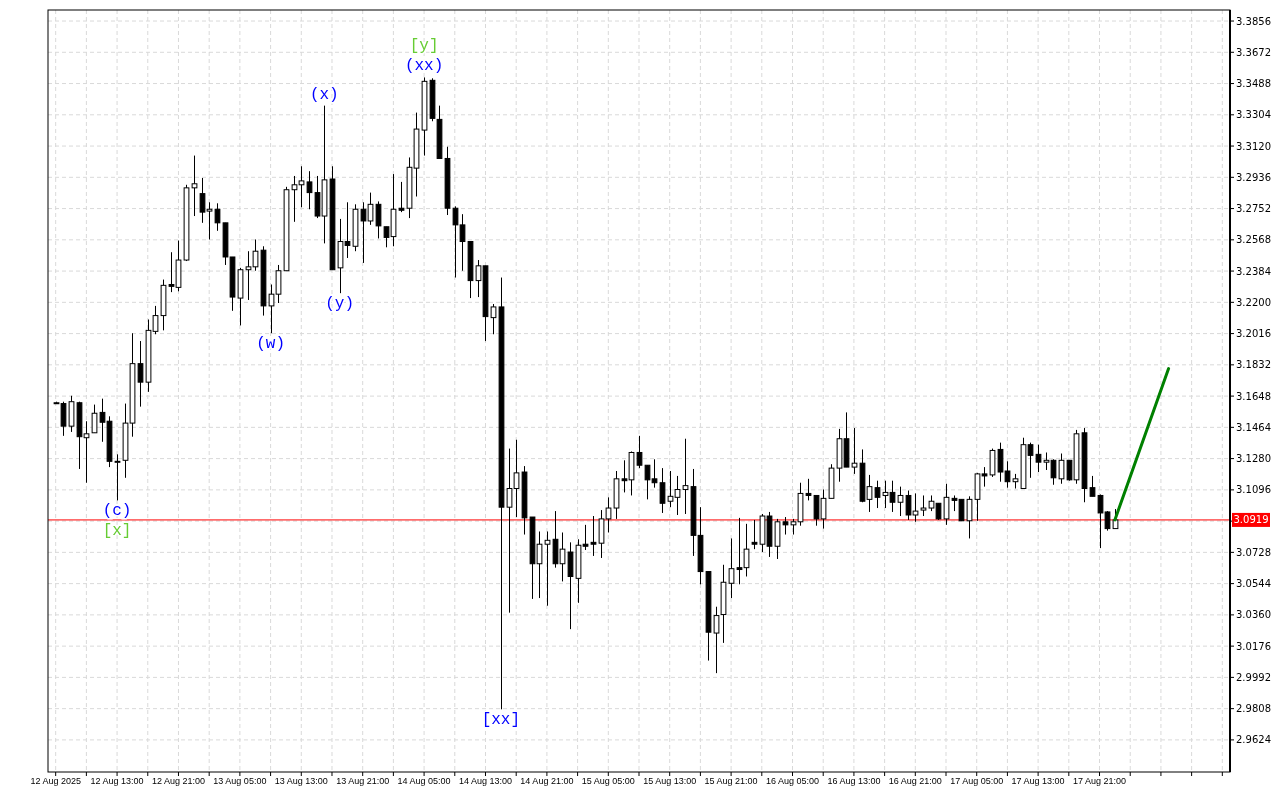  Describe the element at coordinates (1253, 490) in the screenshot. I see `y-tick-label: 3.1096` at that location.